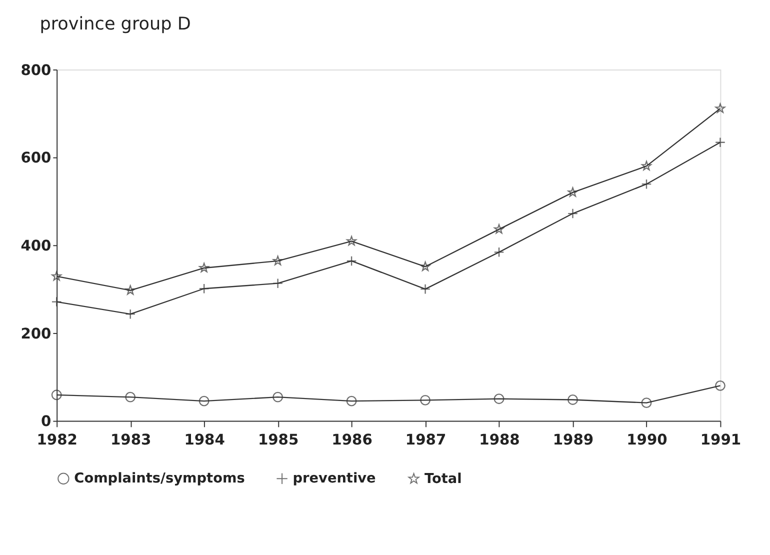 The width and height of the screenshot is (770, 555). What do you see at coordinates (57, 440) in the screenshot?
I see `x-tick-label: 1982` at bounding box center [57, 440].